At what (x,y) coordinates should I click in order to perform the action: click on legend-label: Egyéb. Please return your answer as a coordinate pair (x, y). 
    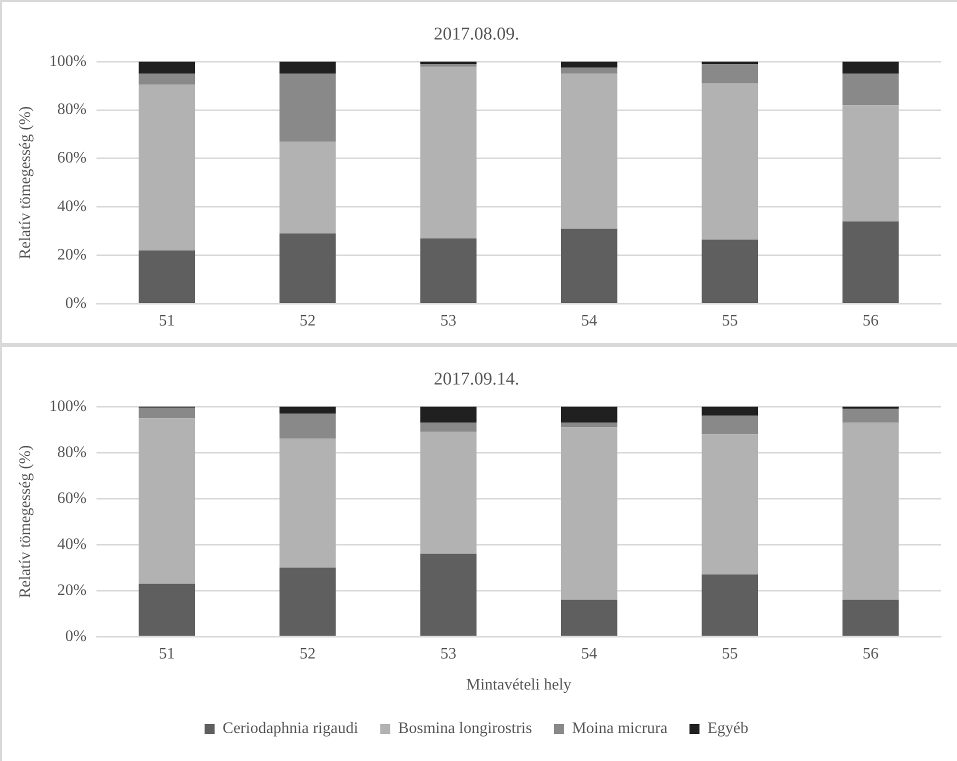
    Looking at the image, I should click on (727, 729).